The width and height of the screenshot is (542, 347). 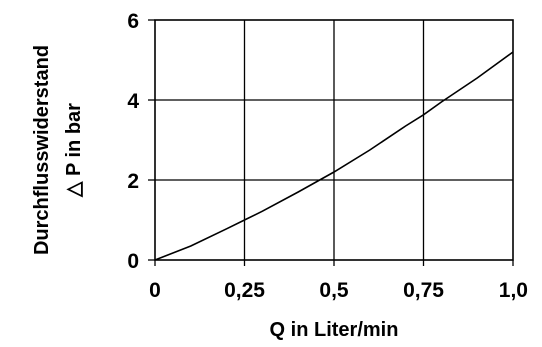 What do you see at coordinates (244, 290) in the screenshot?
I see `x-tick-label: 0,25` at bounding box center [244, 290].